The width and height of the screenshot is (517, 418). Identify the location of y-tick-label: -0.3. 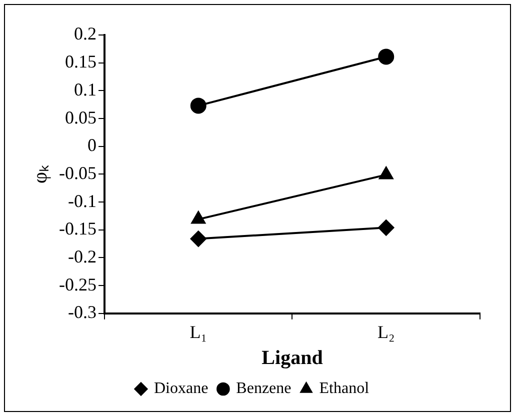
(82, 312).